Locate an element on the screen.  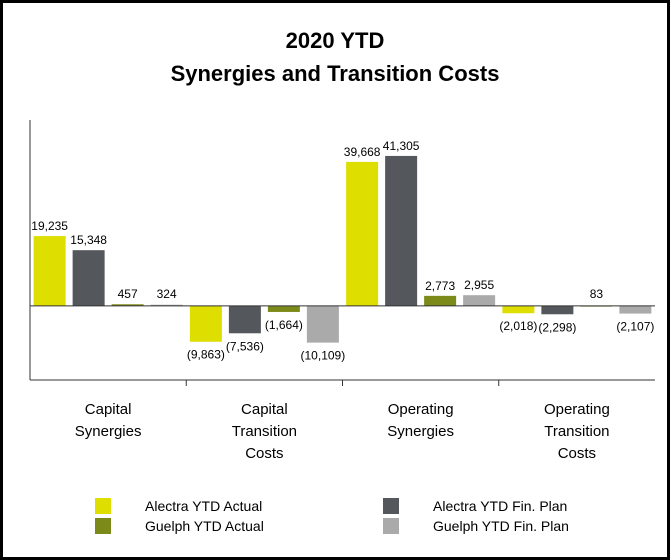
legend-label: Guelph YTD Fin. Plan is located at coordinates (501, 526).